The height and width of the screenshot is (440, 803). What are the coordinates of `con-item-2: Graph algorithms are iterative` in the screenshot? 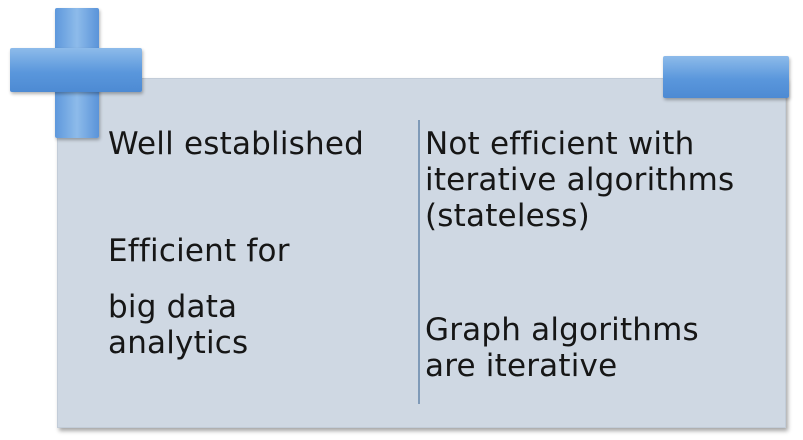 It's located at (562, 348).